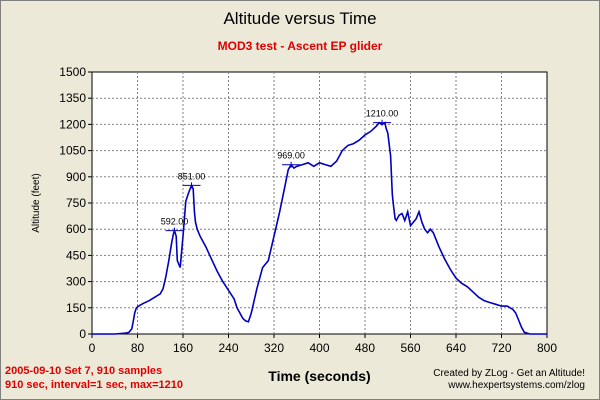 The height and width of the screenshot is (400, 600). Describe the element at coordinates (92, 348) in the screenshot. I see `x-tick-label: 0` at that location.